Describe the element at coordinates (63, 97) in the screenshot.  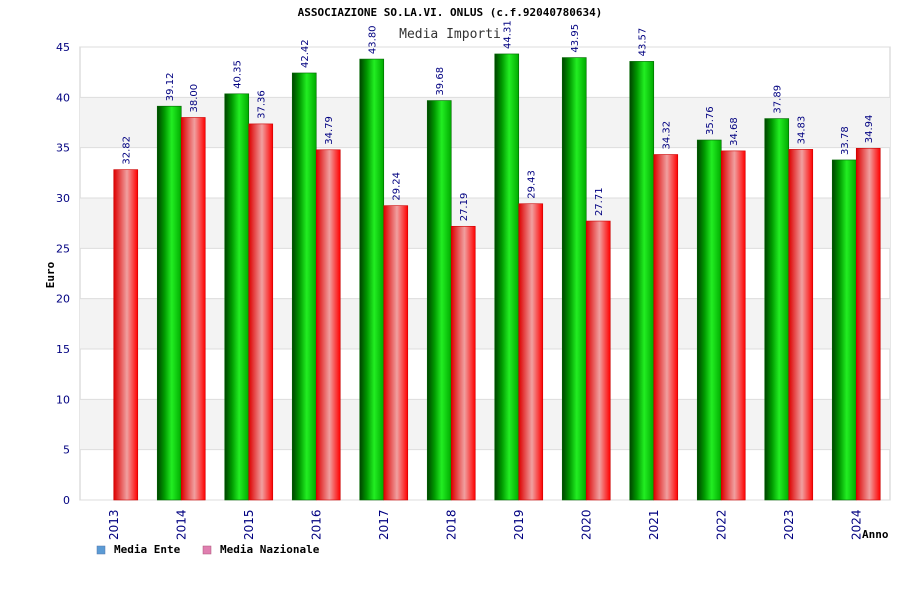
I see `y-tick-label: 40` at that location.